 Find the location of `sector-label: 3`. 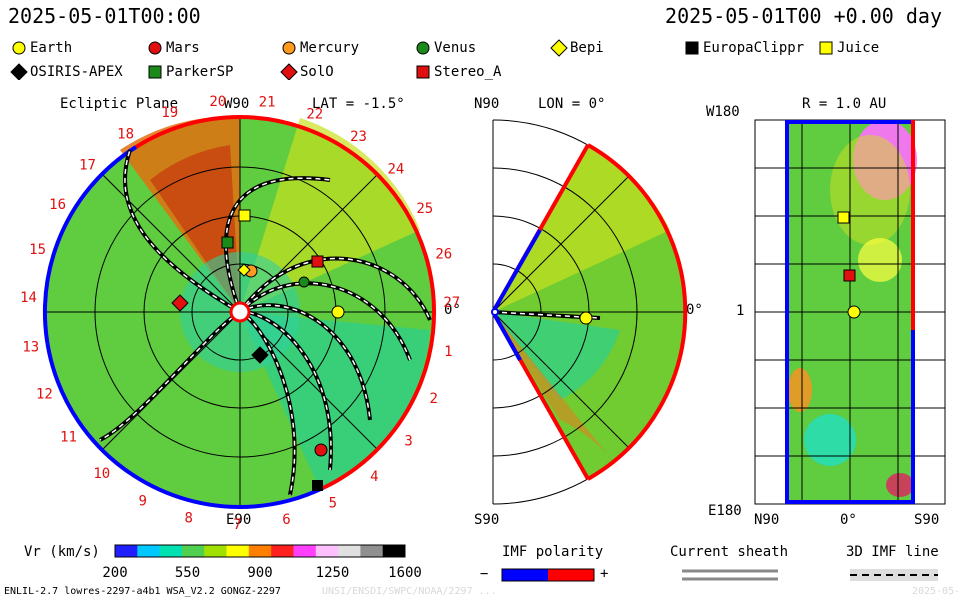

sector-label: 3 is located at coordinates (408, 442).